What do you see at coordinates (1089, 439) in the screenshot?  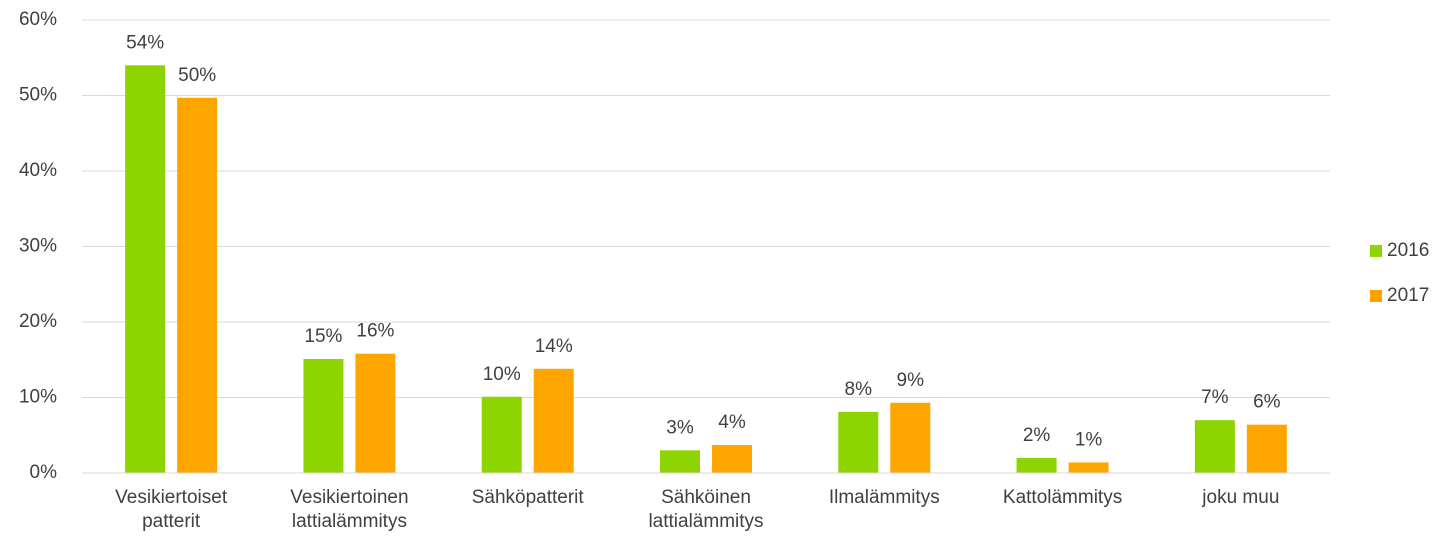 I see `data-label: 1%` at bounding box center [1089, 439].